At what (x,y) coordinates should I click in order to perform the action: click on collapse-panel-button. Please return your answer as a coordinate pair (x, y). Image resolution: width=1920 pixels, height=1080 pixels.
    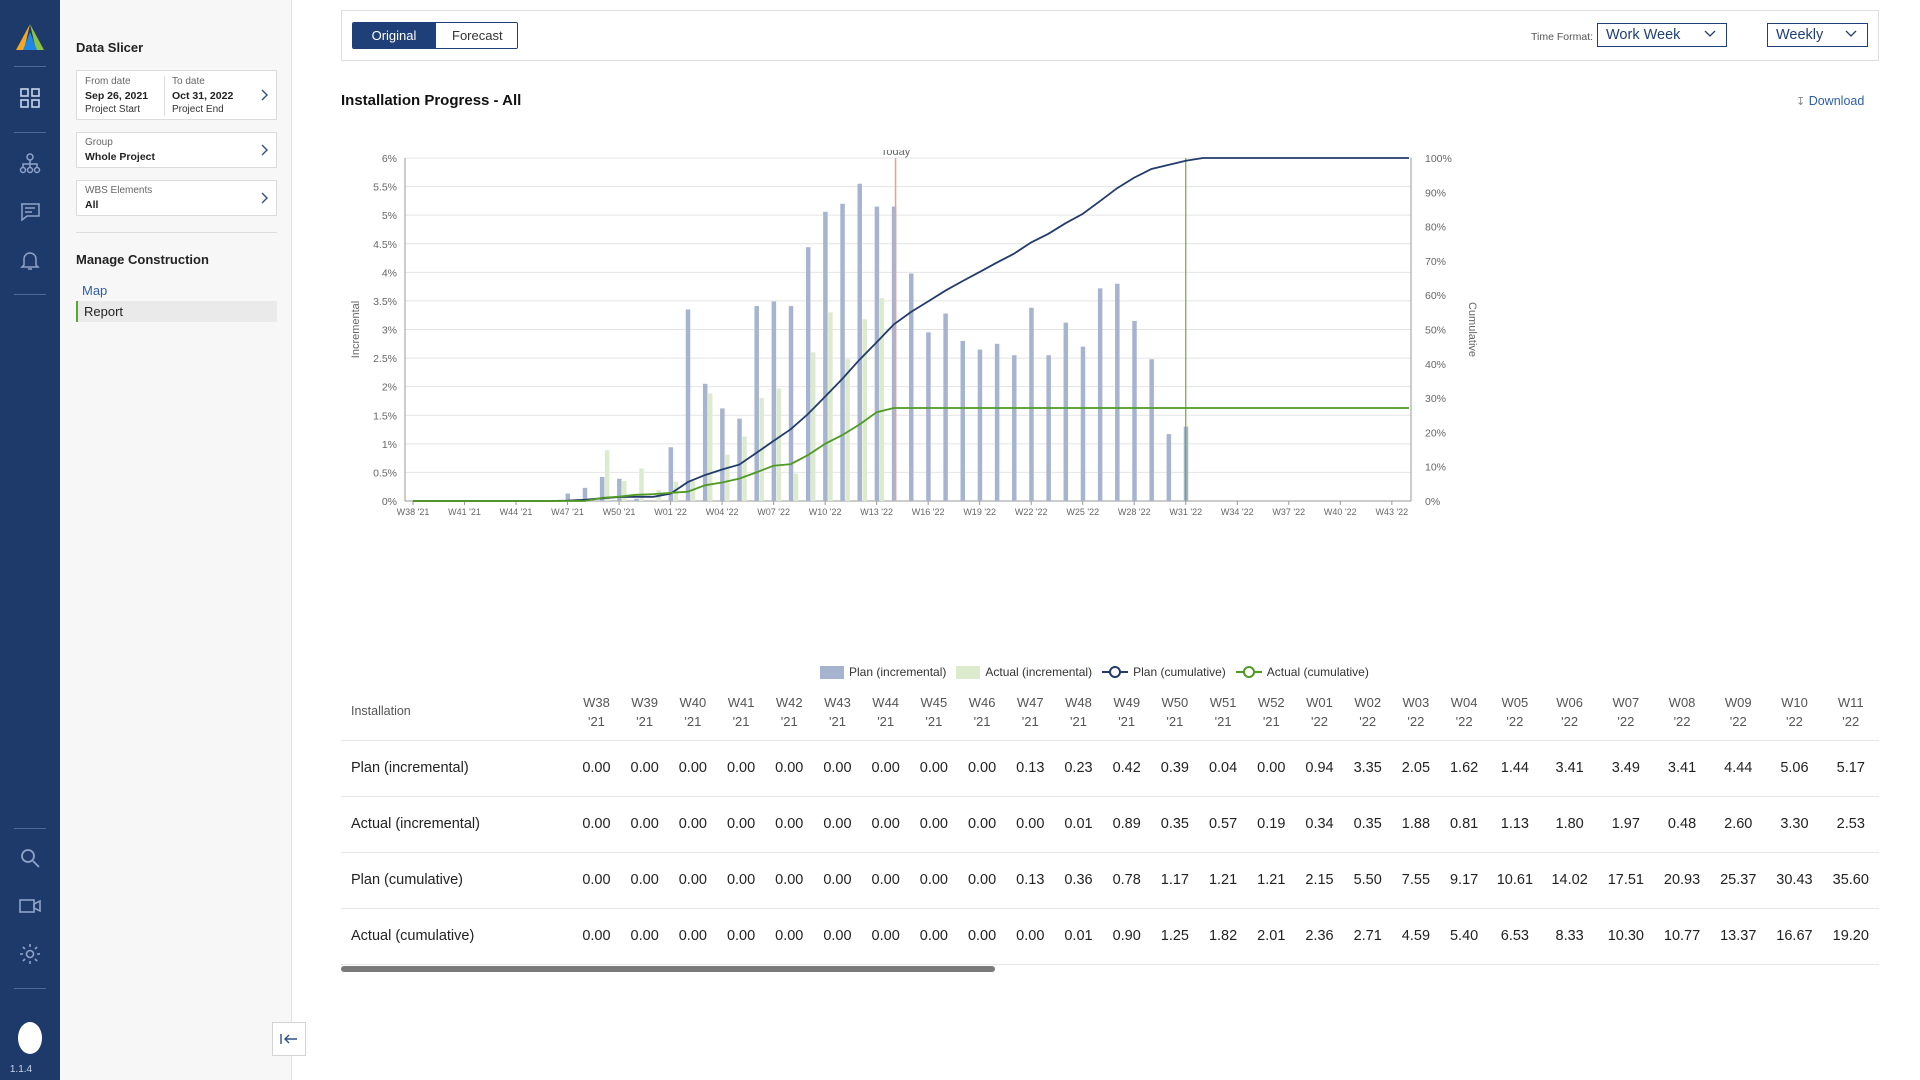
    Looking at the image, I should click on (289, 1039).